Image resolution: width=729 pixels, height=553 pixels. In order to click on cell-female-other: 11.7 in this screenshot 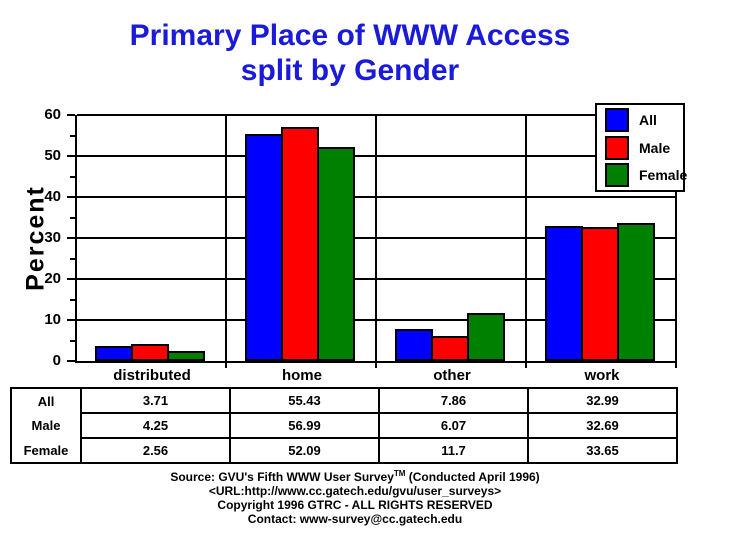, I will do `click(453, 450)`.